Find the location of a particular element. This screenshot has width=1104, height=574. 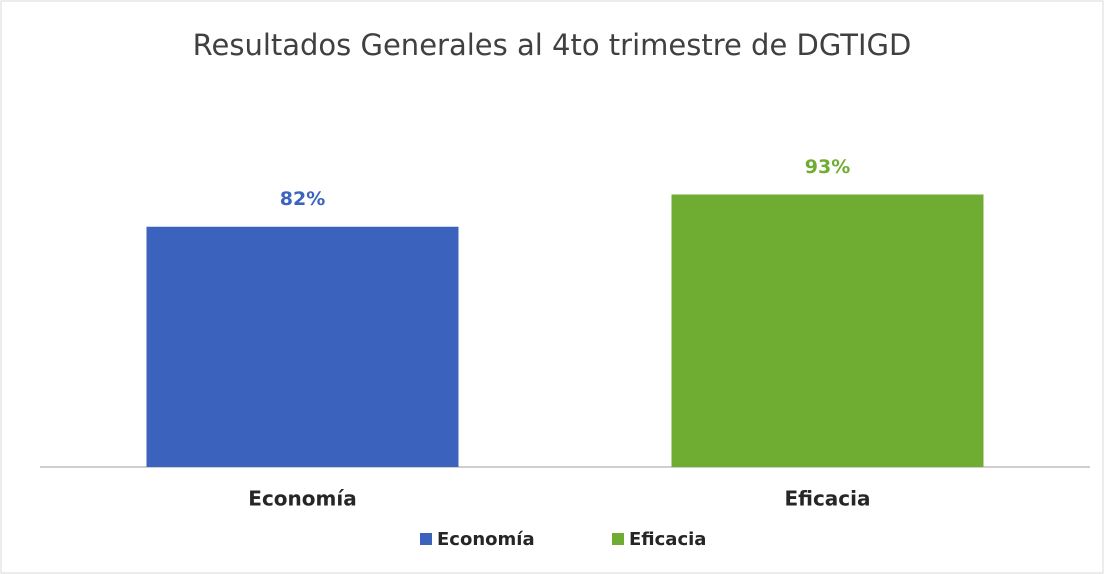

legend-label: Eficacia is located at coordinates (667, 539).